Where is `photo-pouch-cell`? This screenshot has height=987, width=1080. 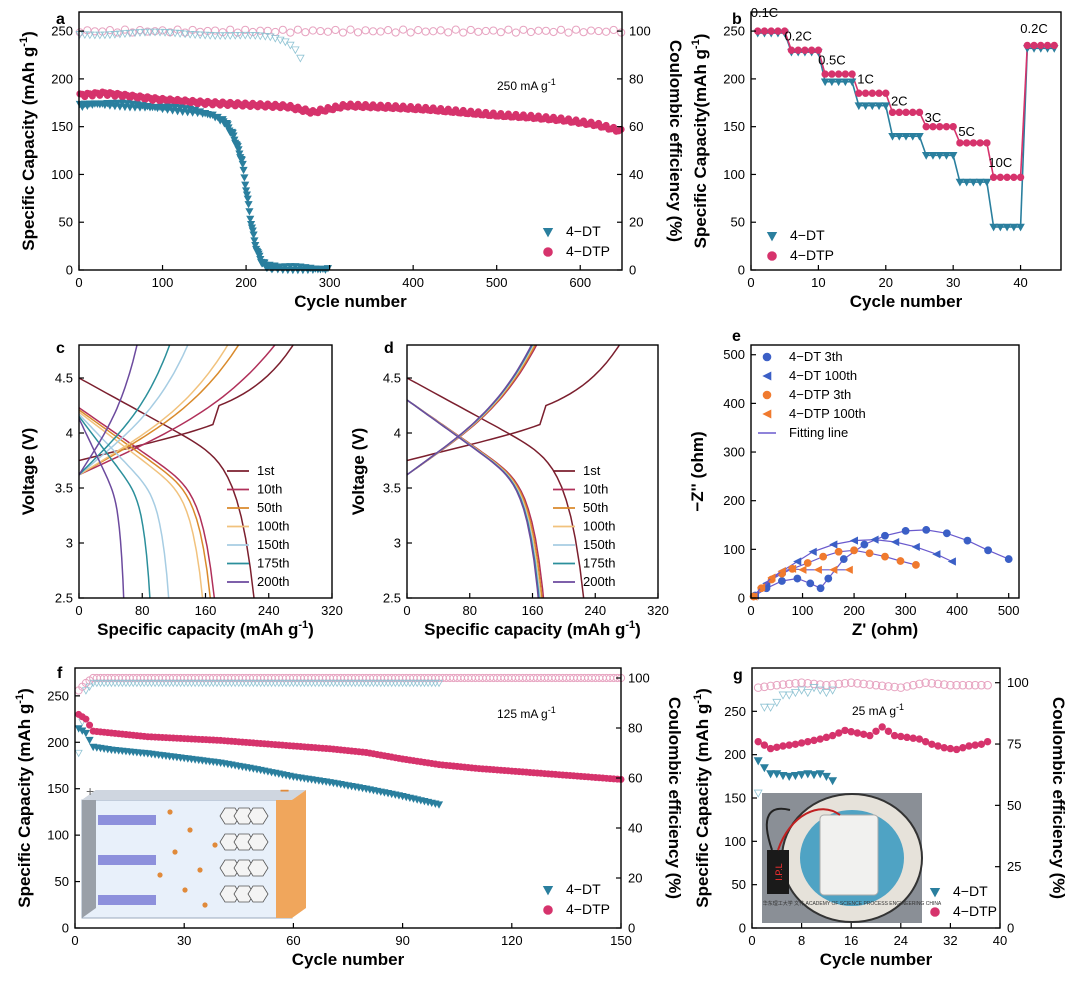 photo-pouch-cell is located at coordinates (849, 855).